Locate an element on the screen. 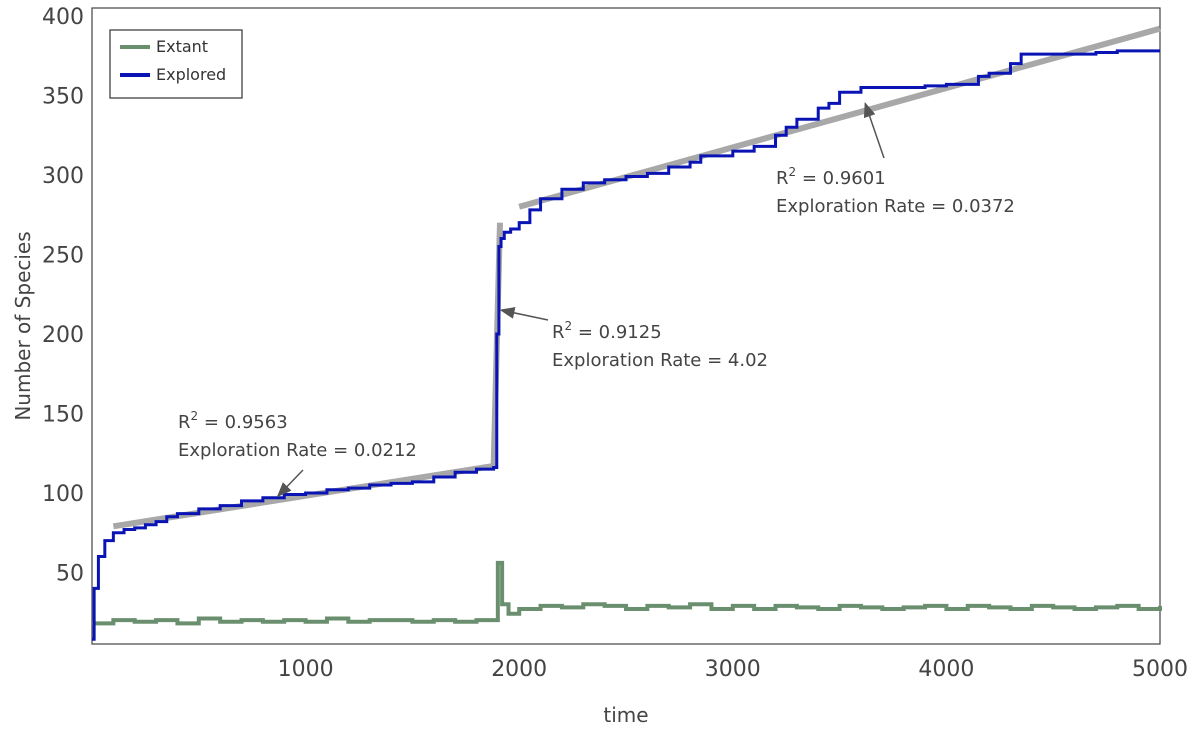 This screenshot has width=1196, height=730. annotation-r2: R2 = 0.9125 is located at coordinates (607, 331).